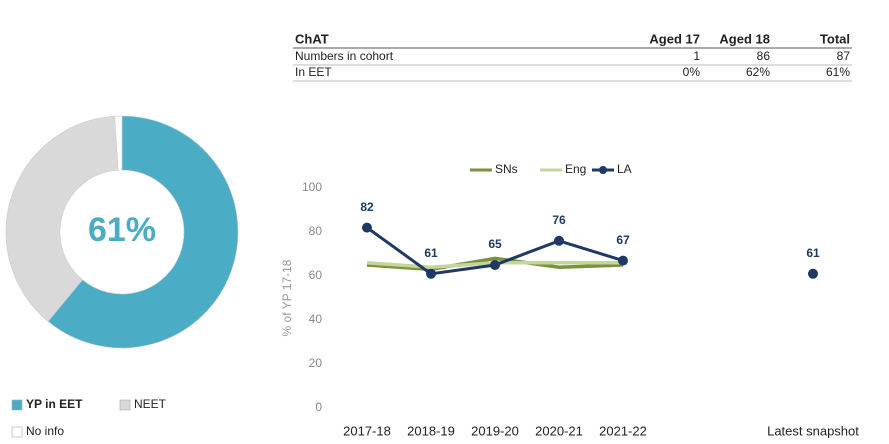  Describe the element at coordinates (316, 363) in the screenshot. I see `y-tick-label: 20` at that location.